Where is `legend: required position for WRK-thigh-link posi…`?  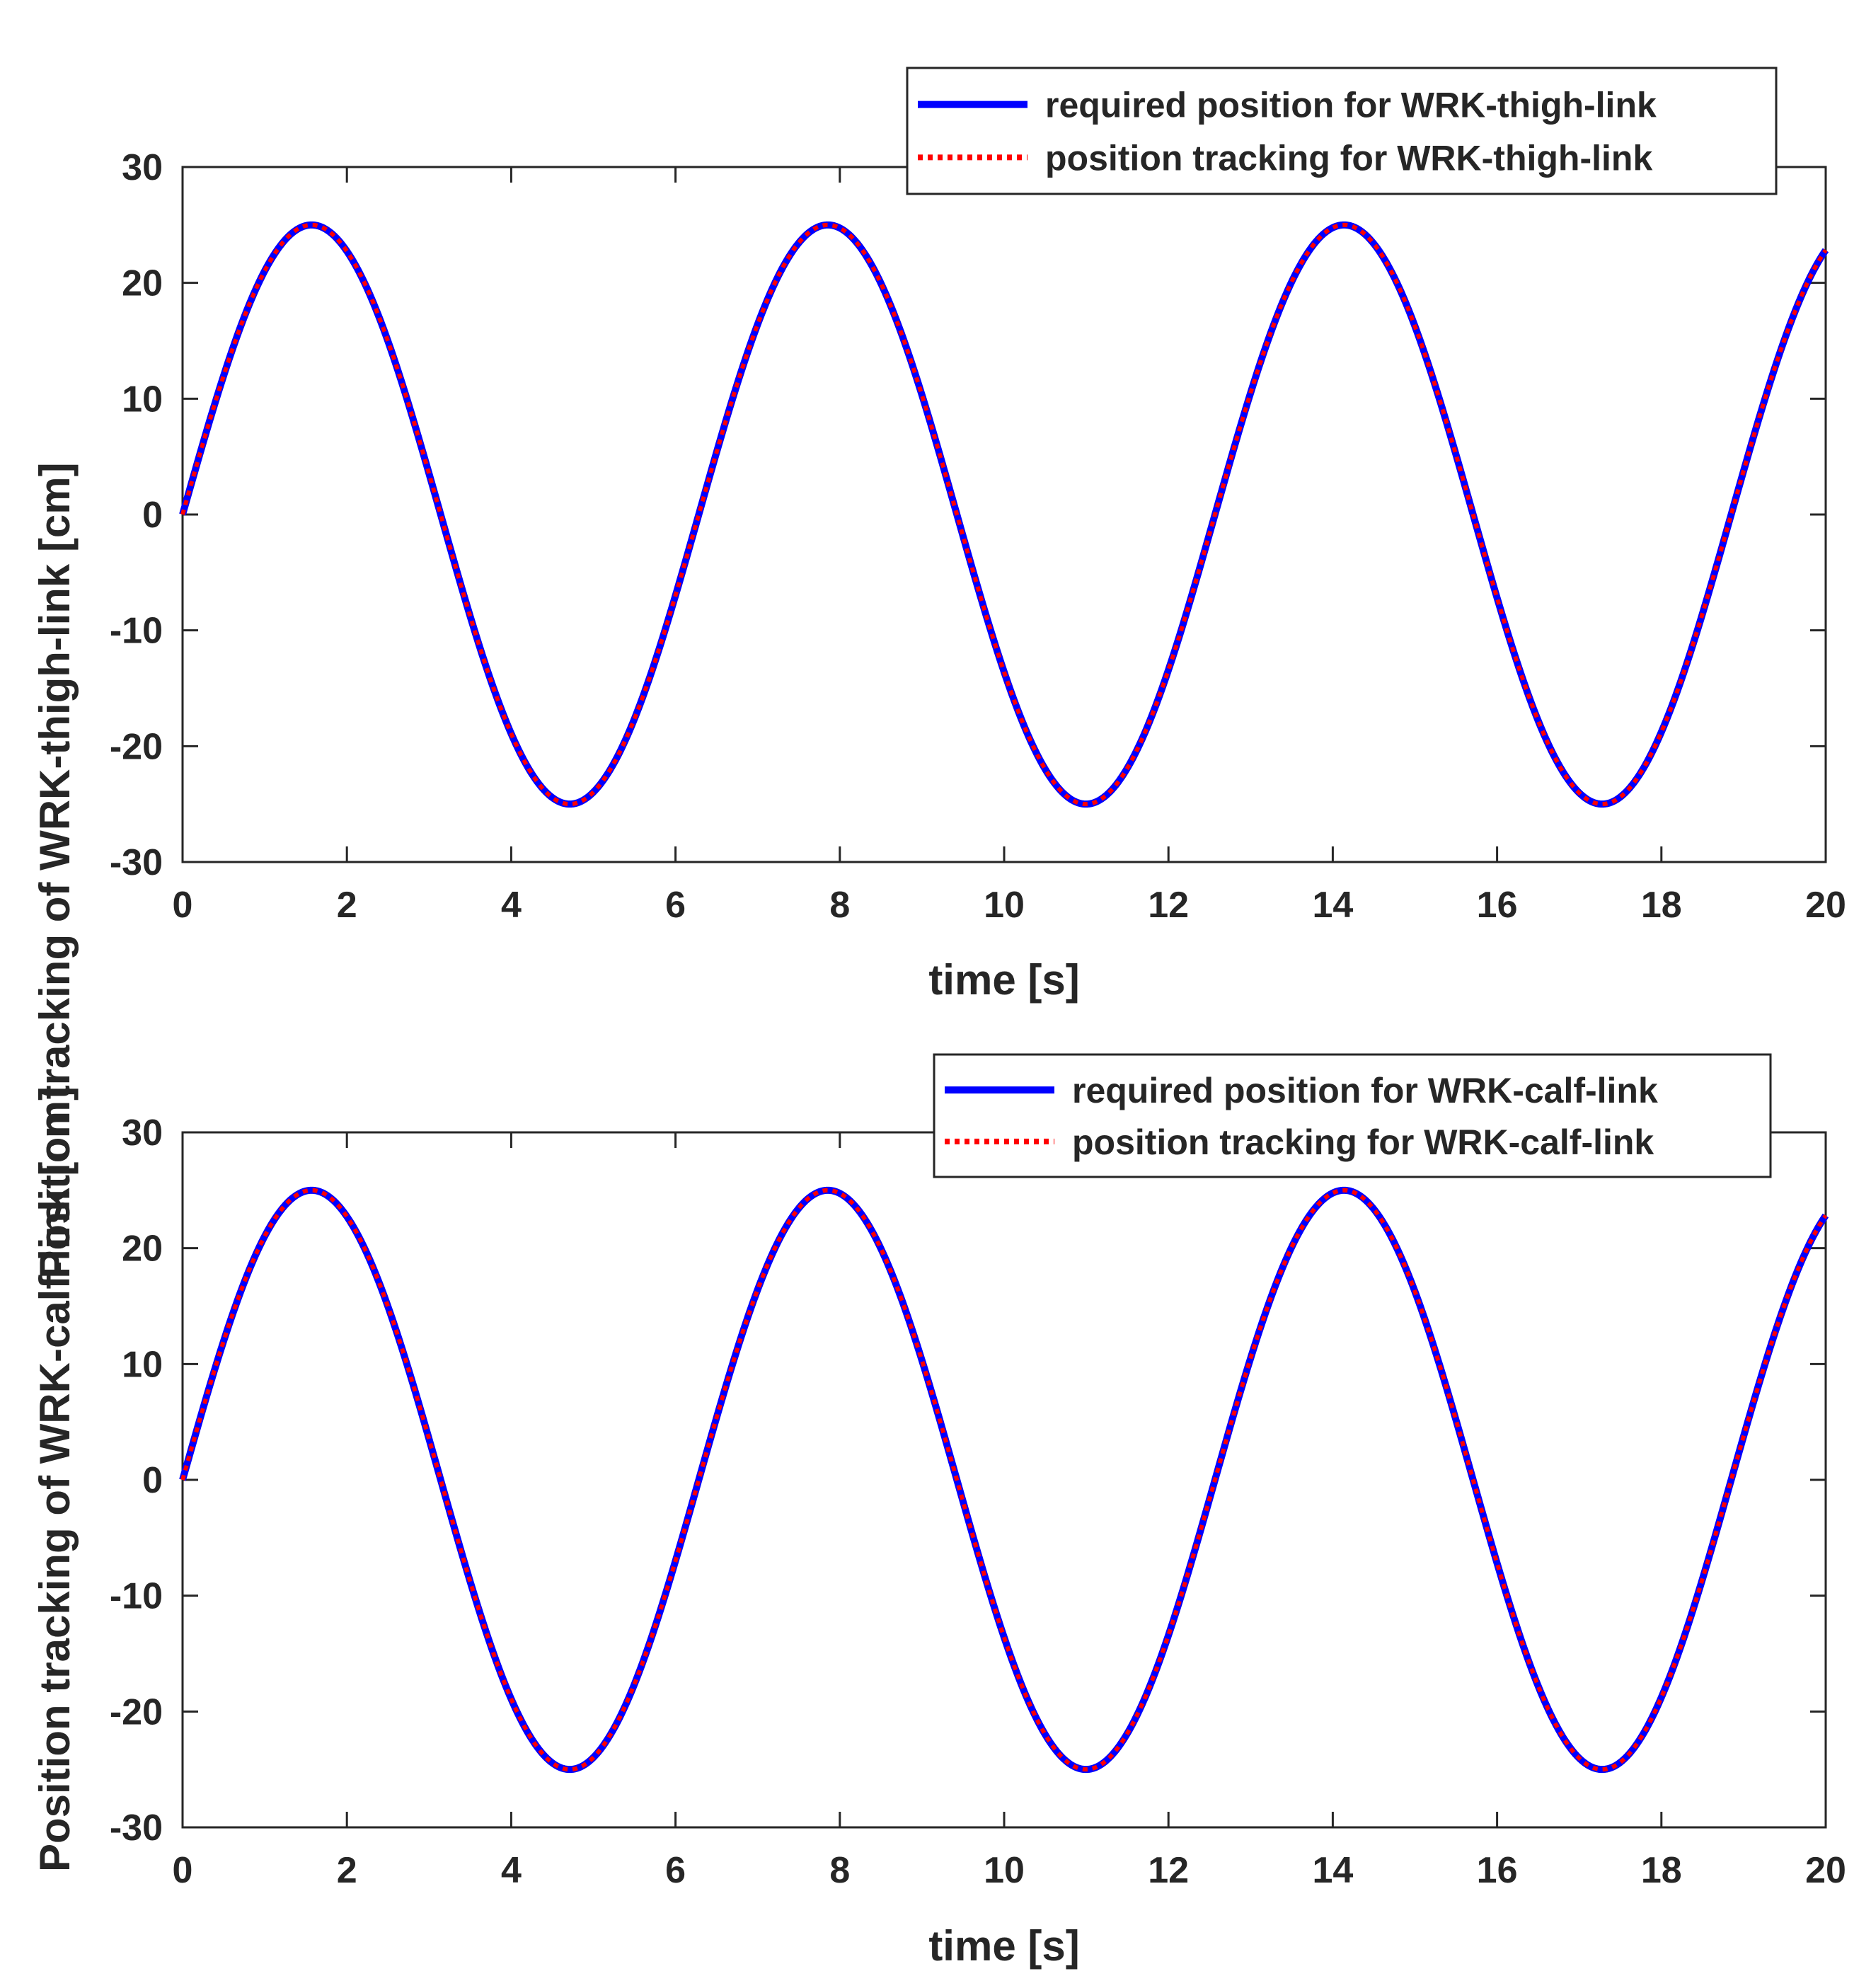 legend: required position for WRK-thigh-link posi… is located at coordinates (1342, 131).